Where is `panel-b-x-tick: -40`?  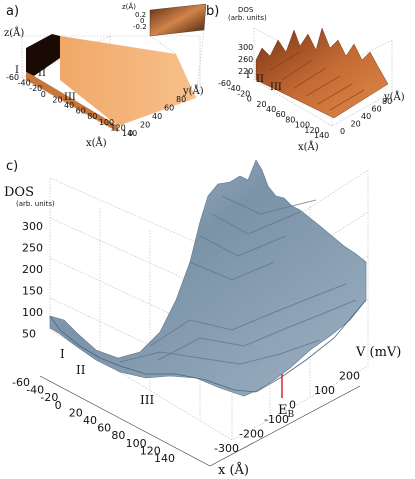
panel-b-x-tick: -40 is located at coordinates (234, 88).